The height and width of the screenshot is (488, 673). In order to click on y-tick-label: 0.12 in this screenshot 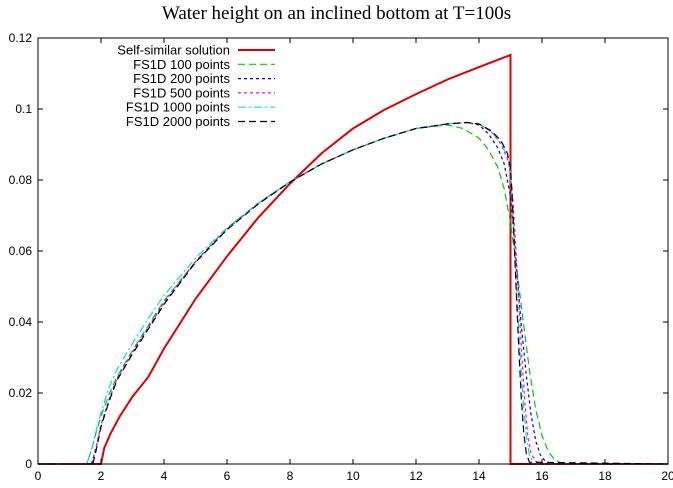, I will do `click(21, 38)`.